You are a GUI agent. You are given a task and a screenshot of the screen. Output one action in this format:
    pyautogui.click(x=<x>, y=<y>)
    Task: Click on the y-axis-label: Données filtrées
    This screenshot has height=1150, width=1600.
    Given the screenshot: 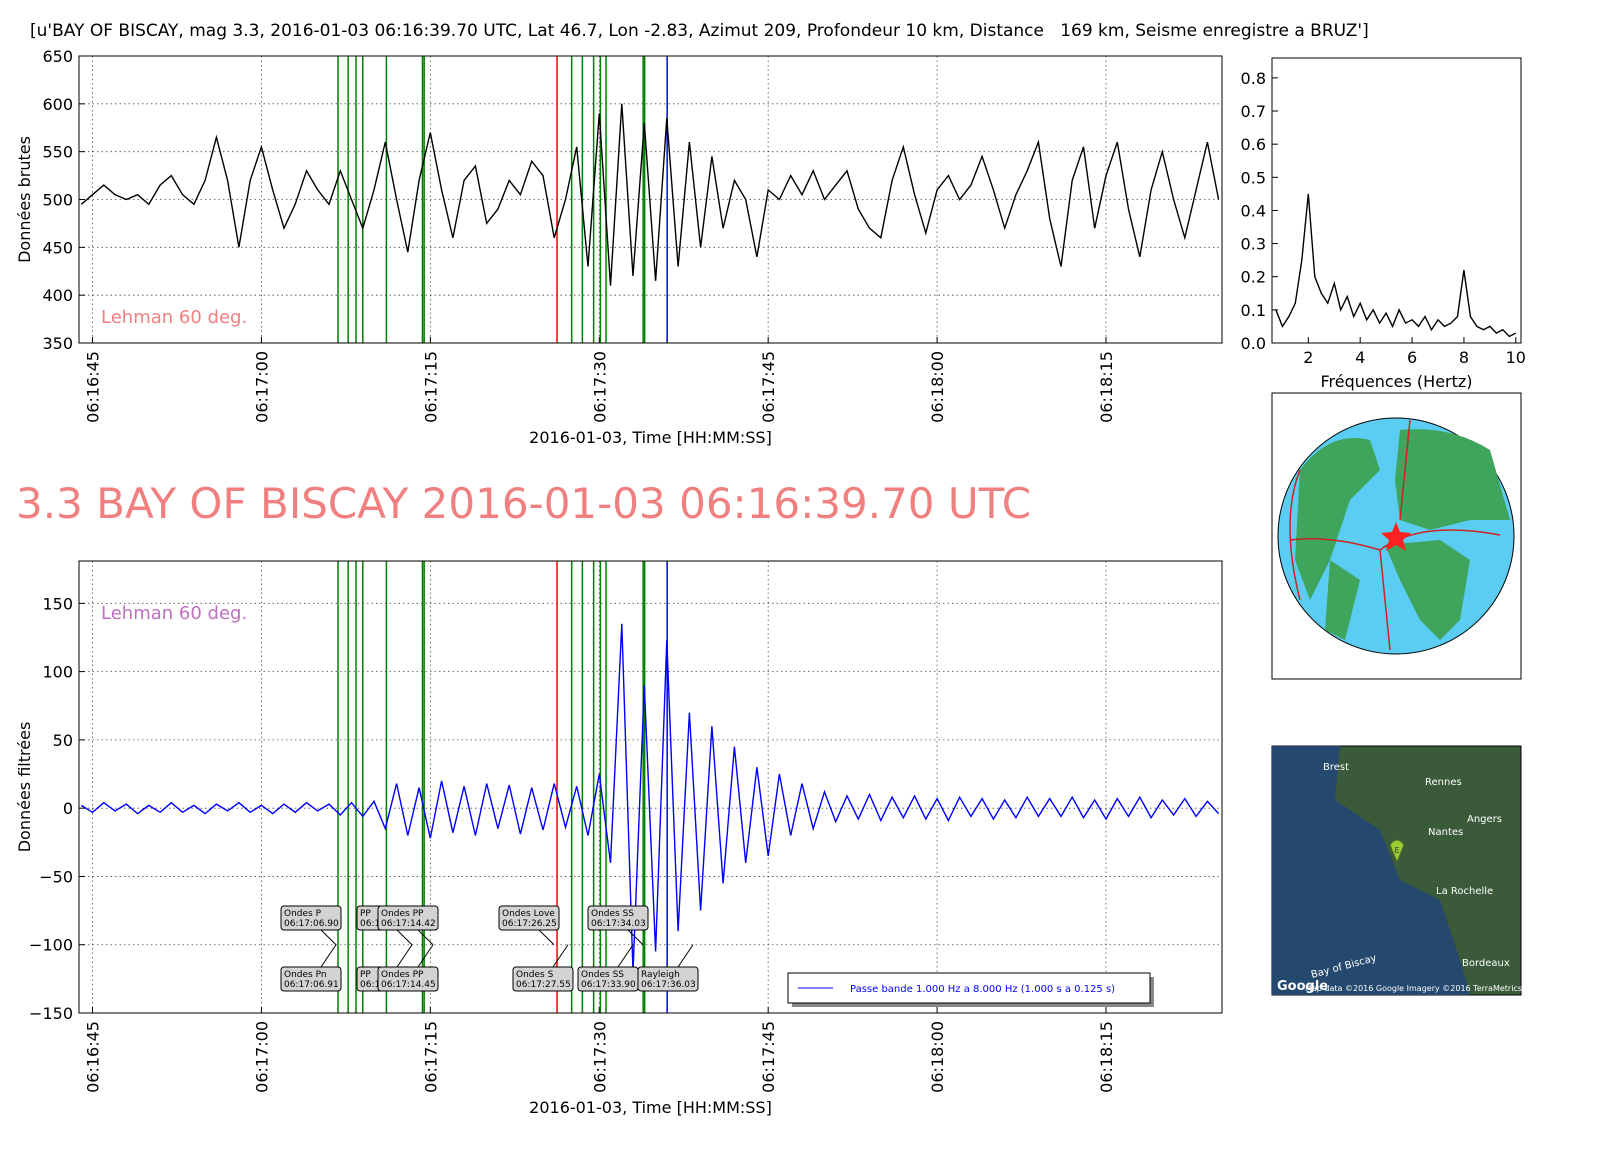 What is the action you would take?
    pyautogui.click(x=24, y=787)
    